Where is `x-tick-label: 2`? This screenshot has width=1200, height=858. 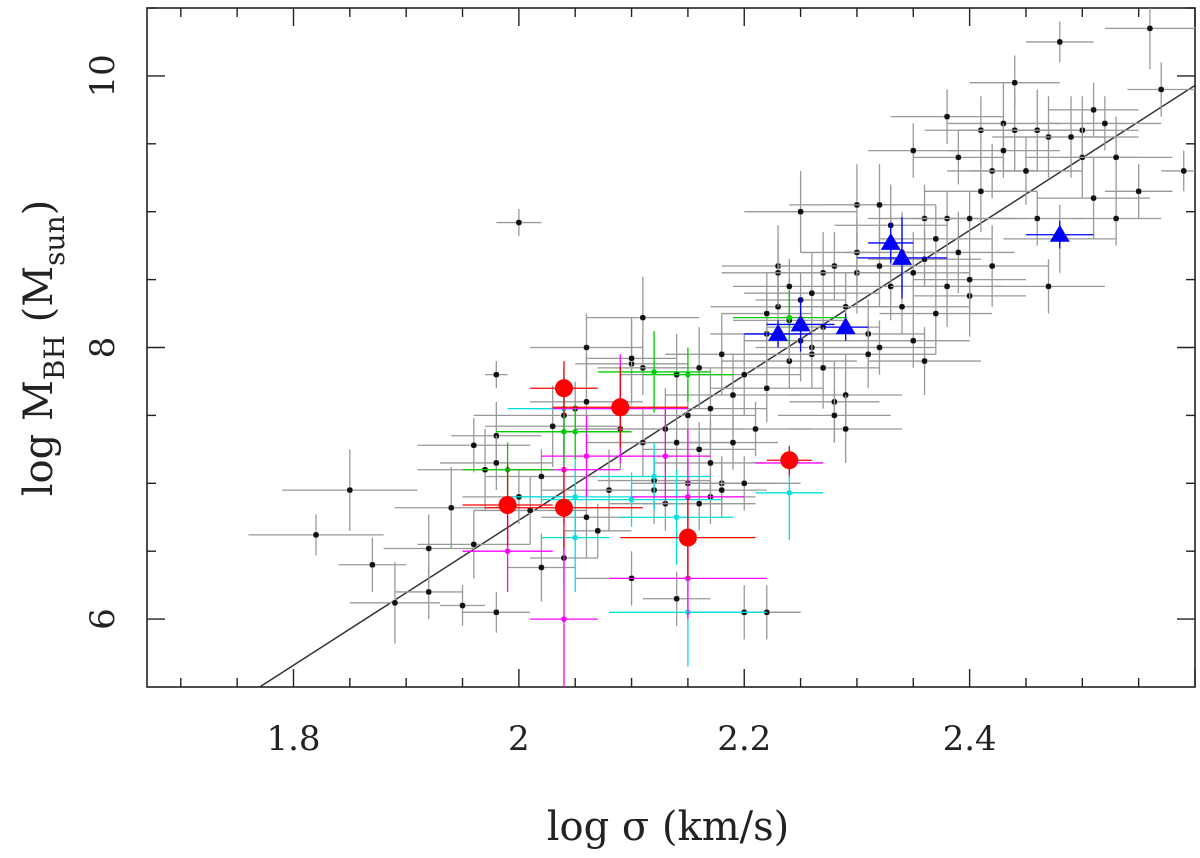
x-tick-label: 2 is located at coordinates (519, 739).